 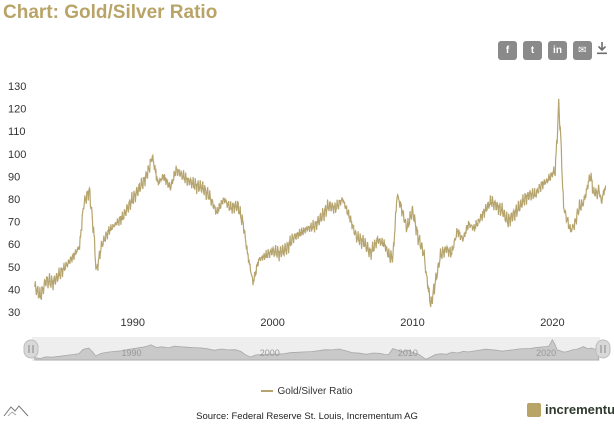 I want to click on y-tick-label: 60, so click(x=14, y=245).